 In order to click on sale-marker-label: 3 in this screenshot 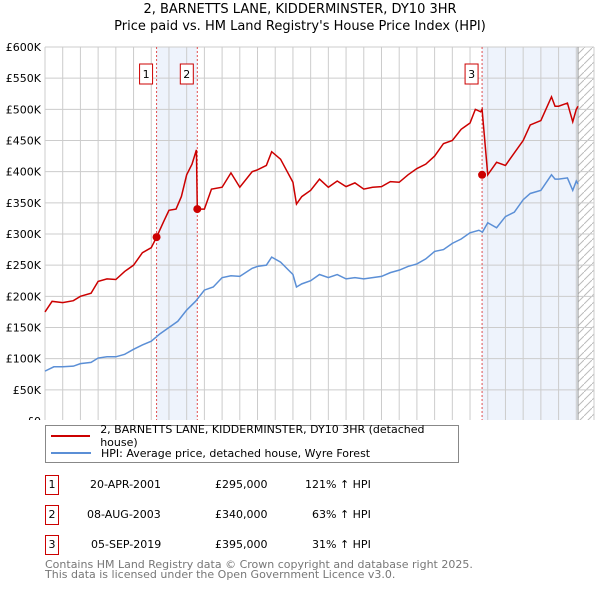, I will do `click(471, 74)`.